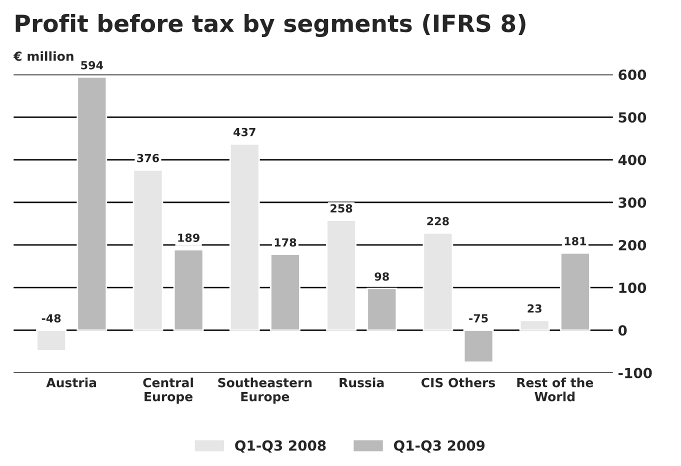 The width and height of the screenshot is (681, 466). Describe the element at coordinates (148, 158) in the screenshot. I see `data-label: 376` at that location.